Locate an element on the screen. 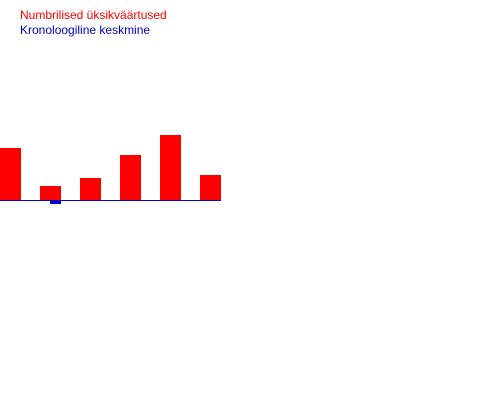  legend-item-numeric-values: Numbrilised üksikväärtused is located at coordinates (93, 15).